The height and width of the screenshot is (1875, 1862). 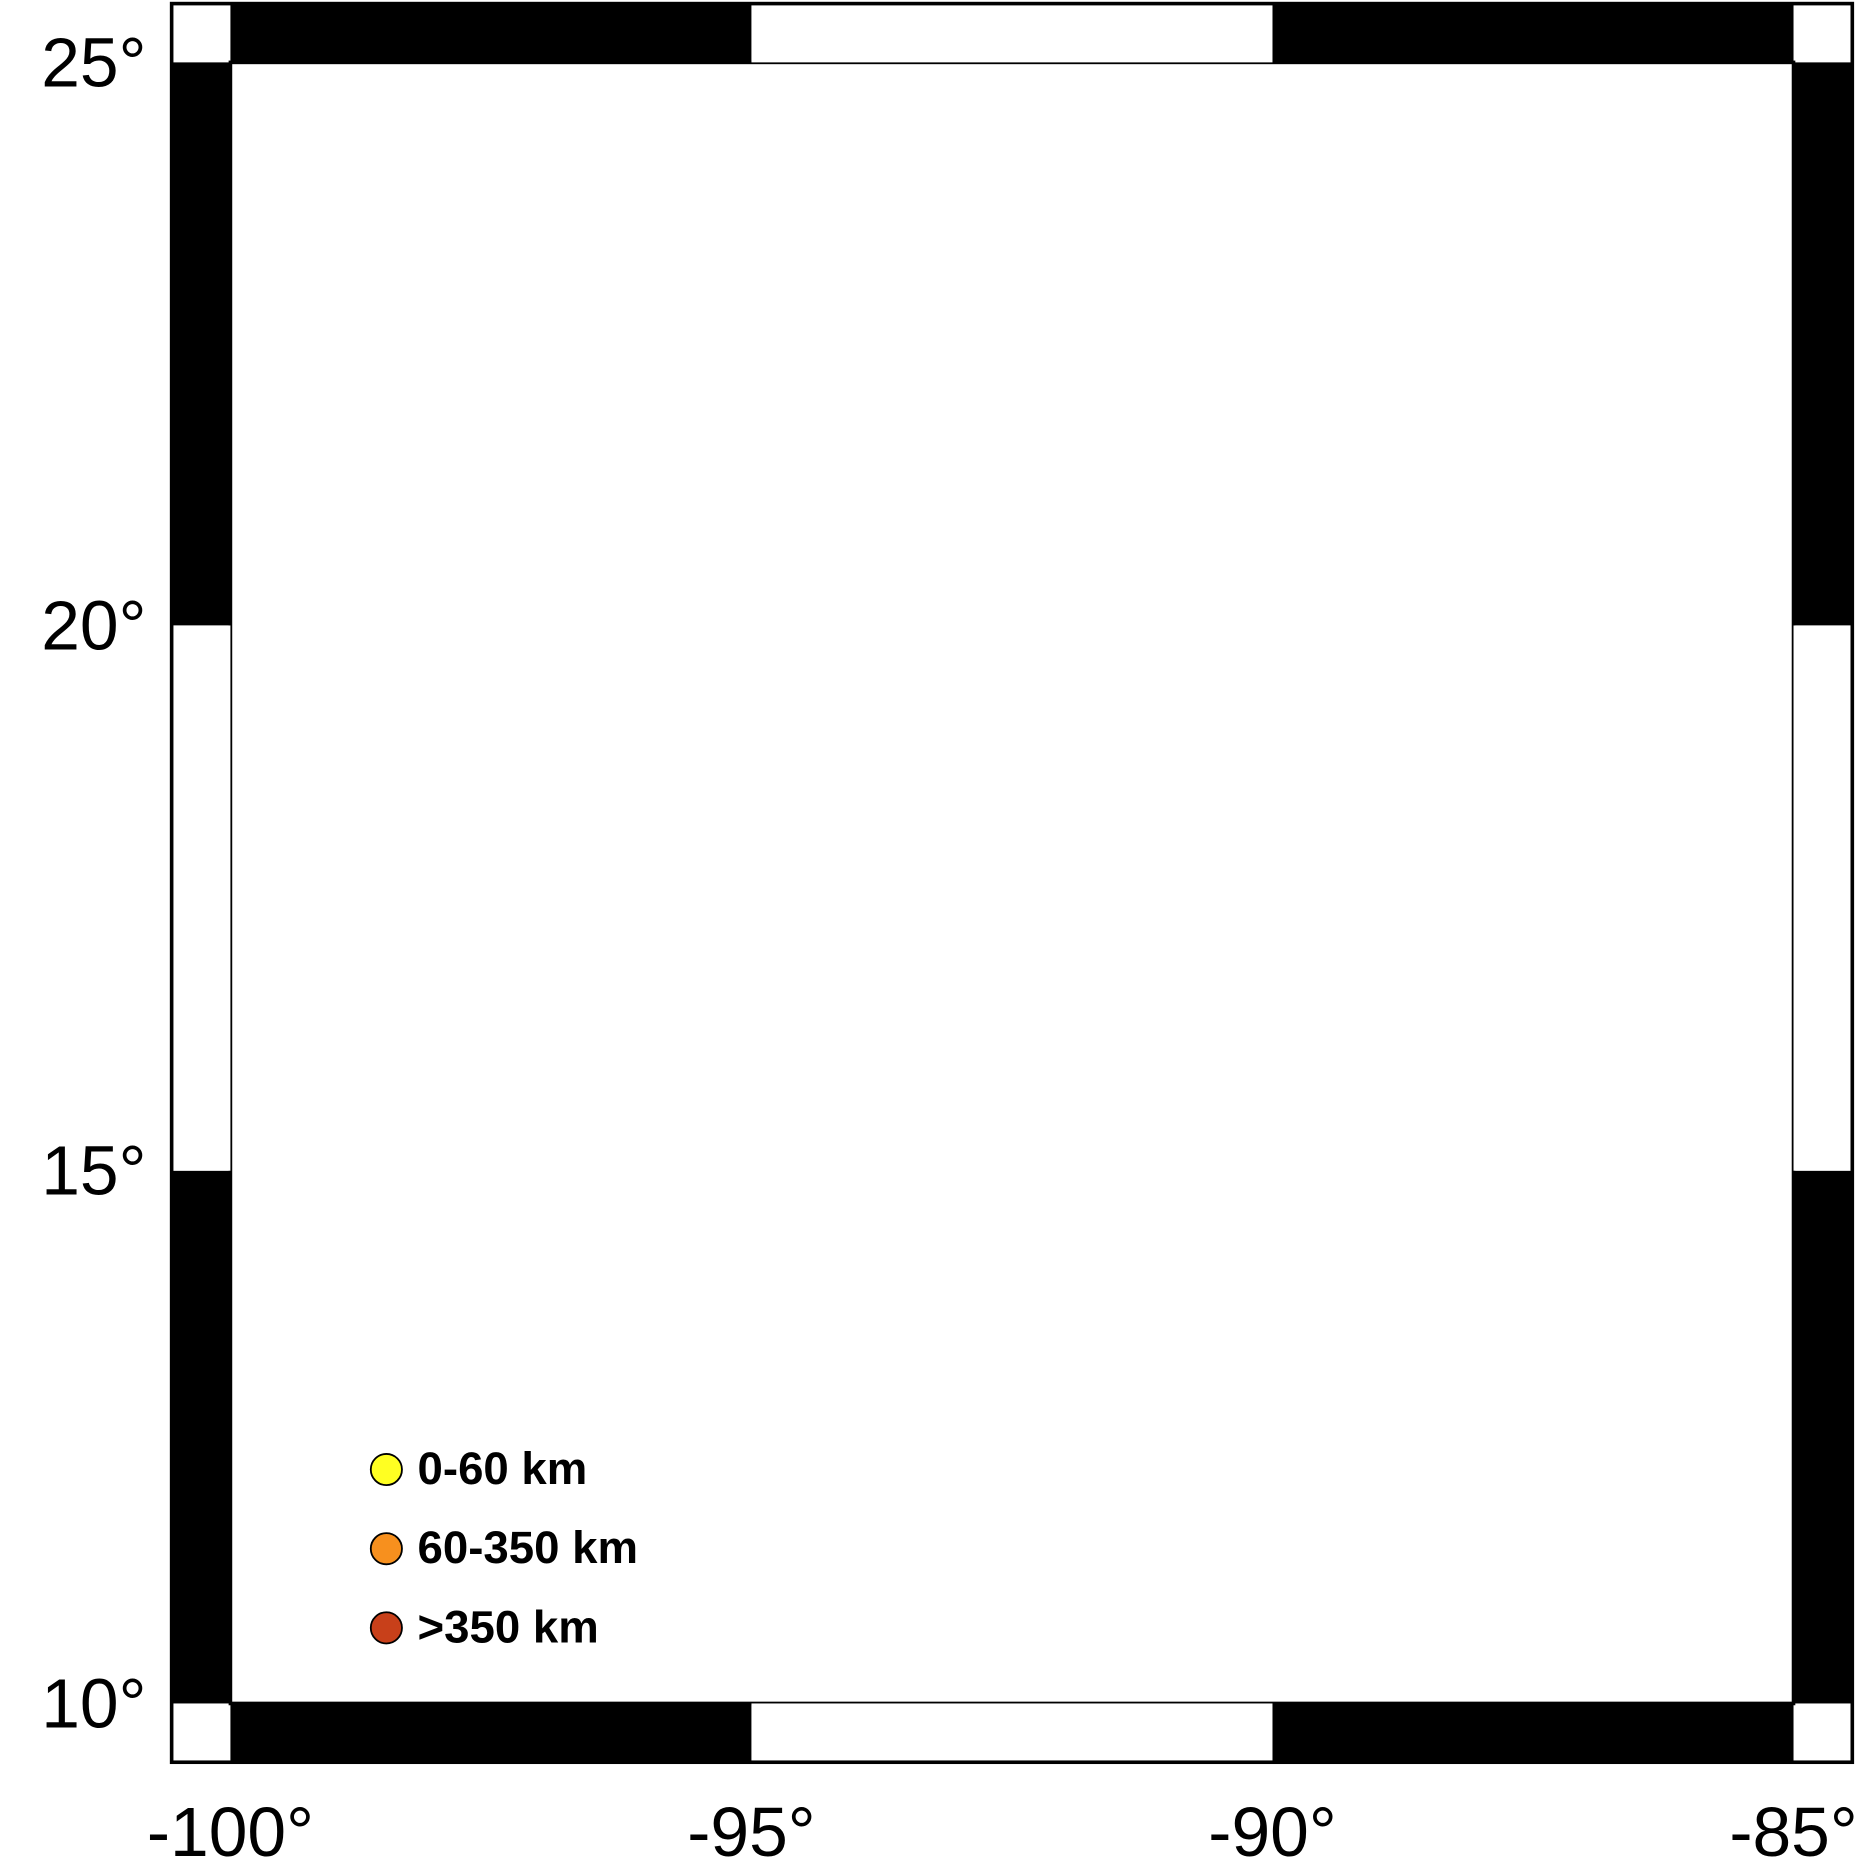 I want to click on y-tick-label: 20°, so click(x=93, y=625).